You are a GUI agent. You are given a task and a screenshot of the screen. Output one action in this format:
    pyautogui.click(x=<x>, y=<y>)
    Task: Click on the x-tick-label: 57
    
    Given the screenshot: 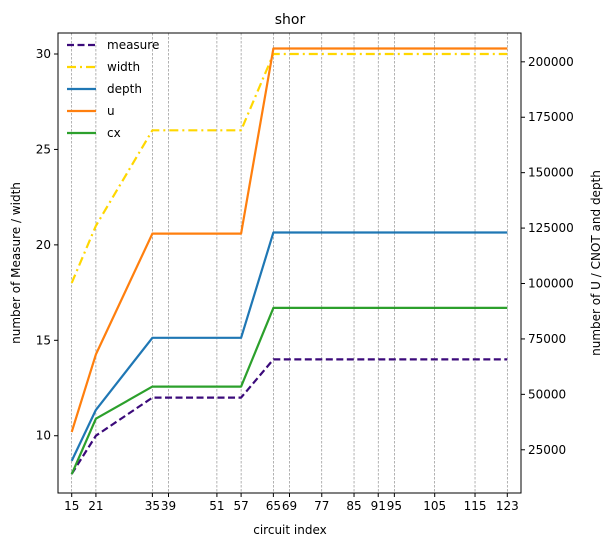 What is the action you would take?
    pyautogui.click(x=240, y=506)
    